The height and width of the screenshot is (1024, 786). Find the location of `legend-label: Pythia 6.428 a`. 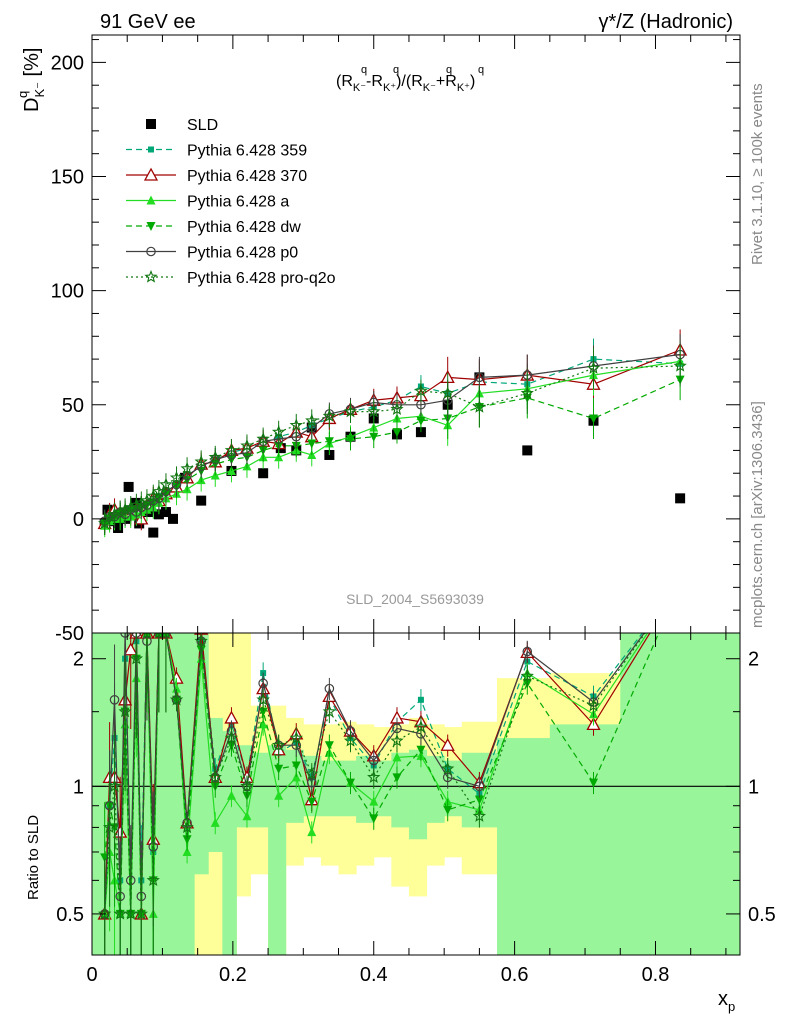

legend-label: Pythia 6.428 a is located at coordinates (238, 202).